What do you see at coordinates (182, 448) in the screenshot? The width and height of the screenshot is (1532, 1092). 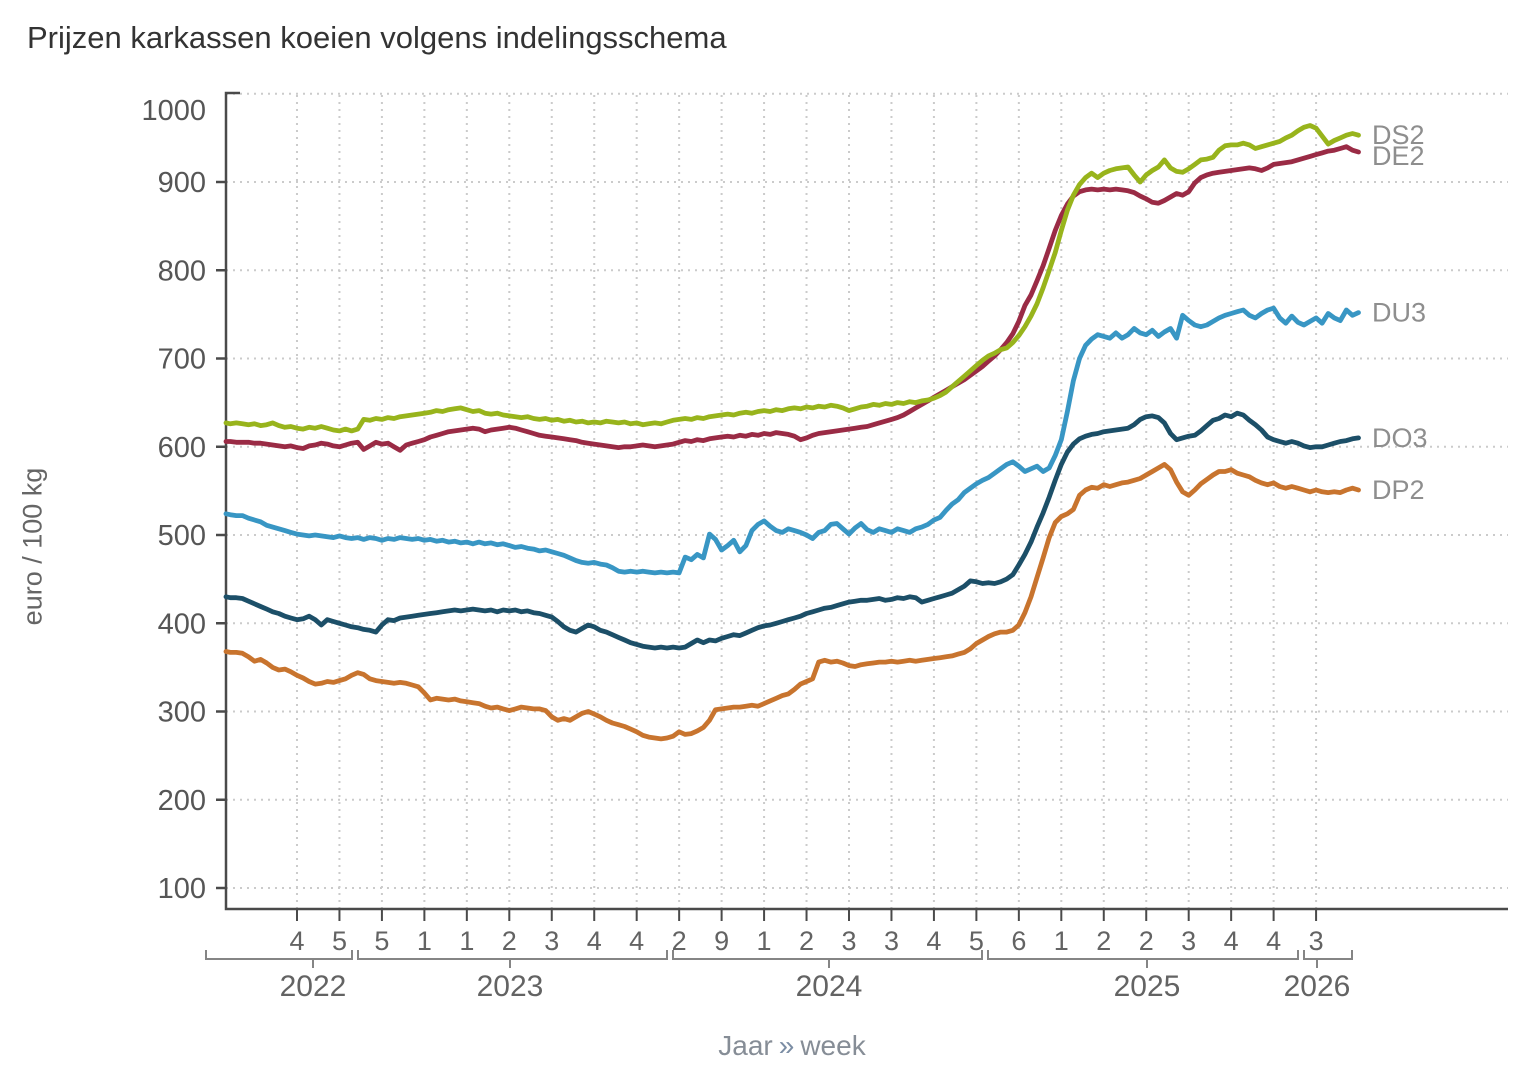 I see `y-tick-label: 600` at bounding box center [182, 448].